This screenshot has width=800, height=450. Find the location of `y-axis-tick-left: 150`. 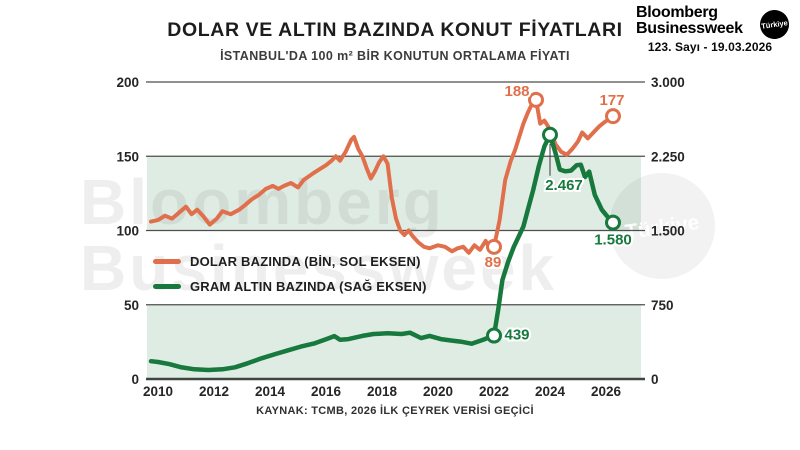

y-axis-tick-left: 150 is located at coordinates (127, 156).